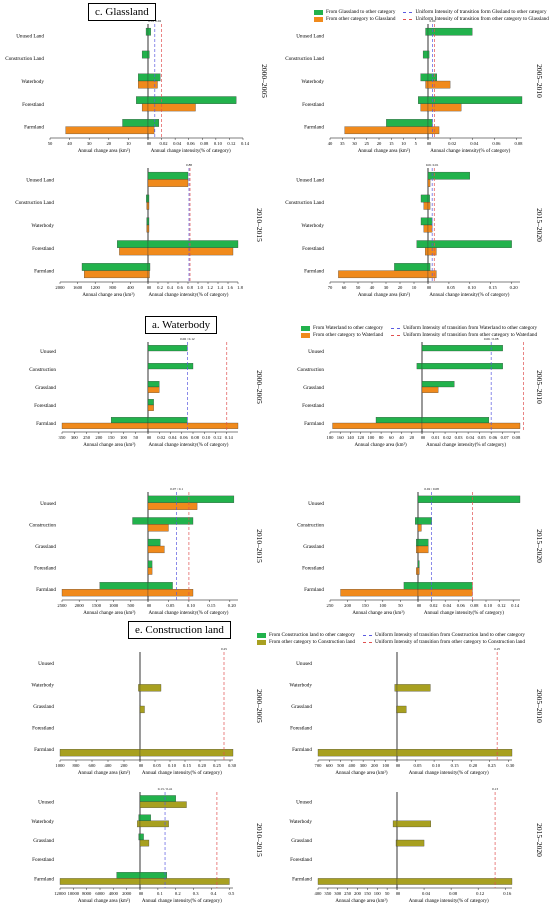 This screenshot has height=916, width=550. What do you see at coordinates (449, 901) in the screenshot?
I see `x-axis-title-intensity: Annual change intensity(% of category)` at bounding box center [449, 901].